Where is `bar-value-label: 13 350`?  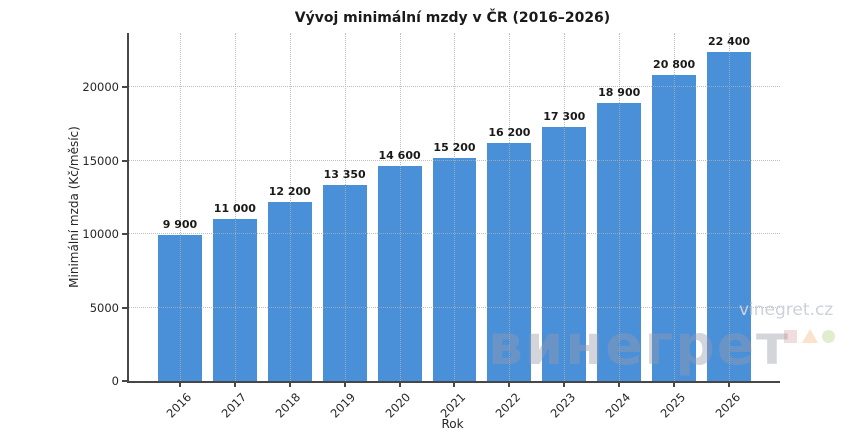
bar-value-label: 13 350 is located at coordinates (344, 174).